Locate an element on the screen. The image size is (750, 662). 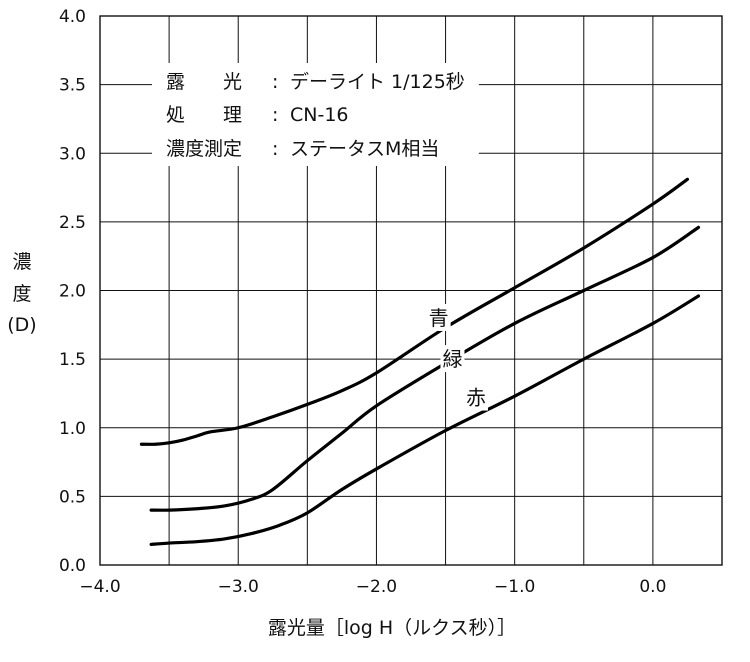
x-axis-title: 露光量［log H（ルクス秒）］ is located at coordinates (392, 628).